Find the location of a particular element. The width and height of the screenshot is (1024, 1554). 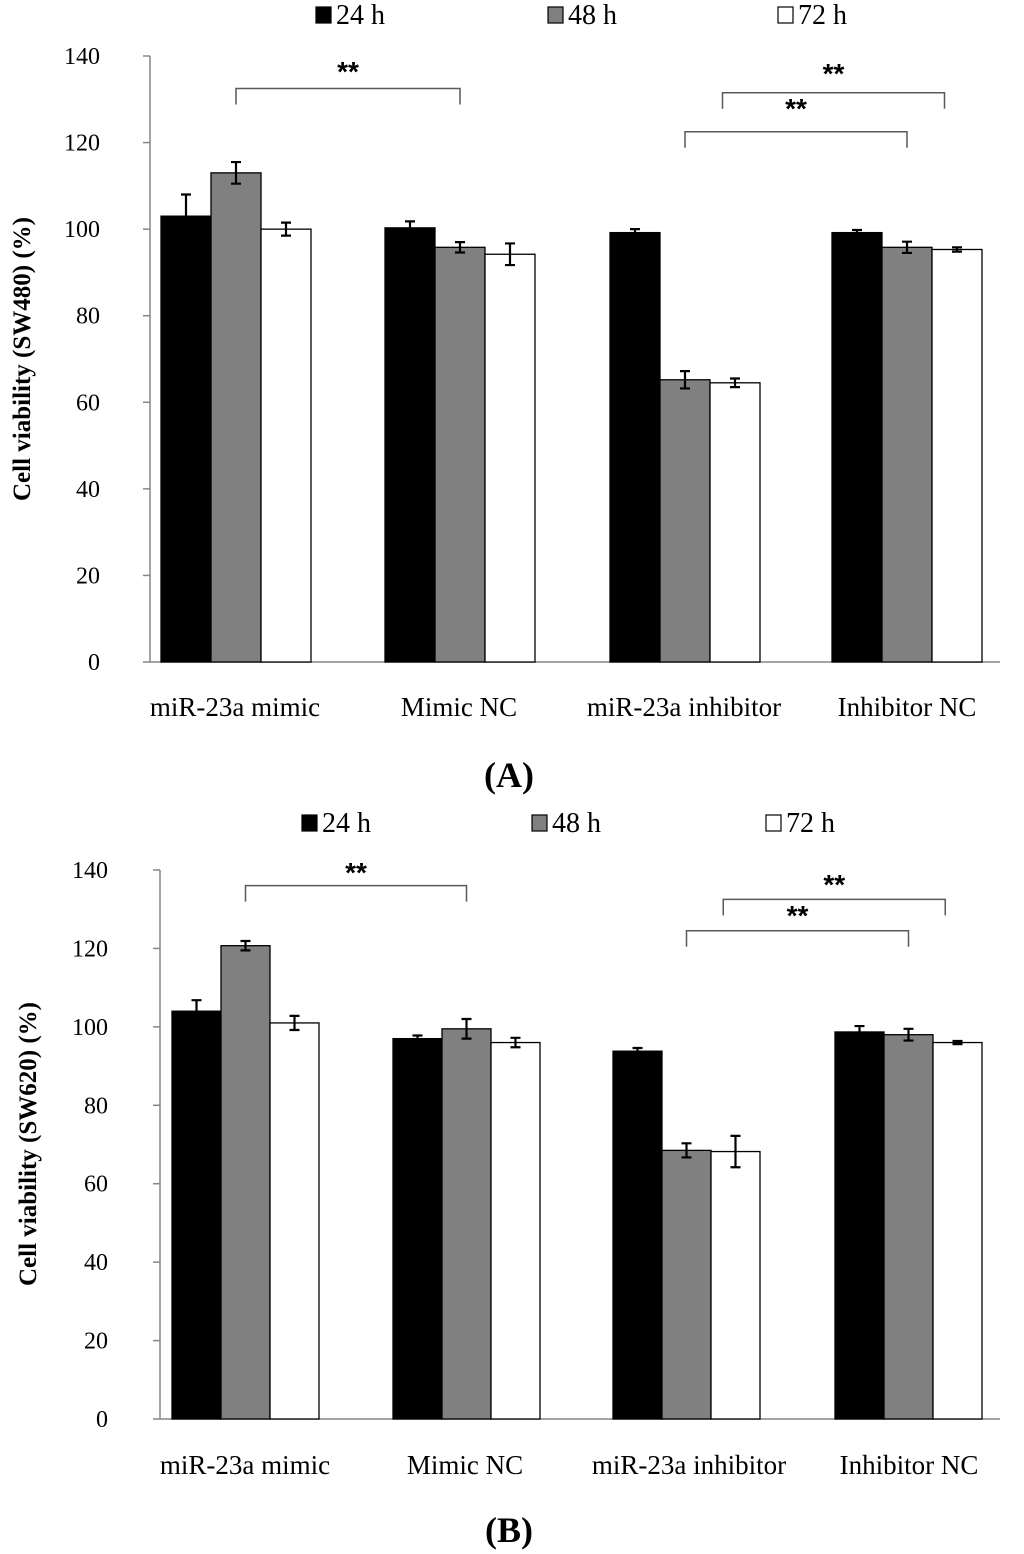

panel-label: (B) is located at coordinates (509, 1530).